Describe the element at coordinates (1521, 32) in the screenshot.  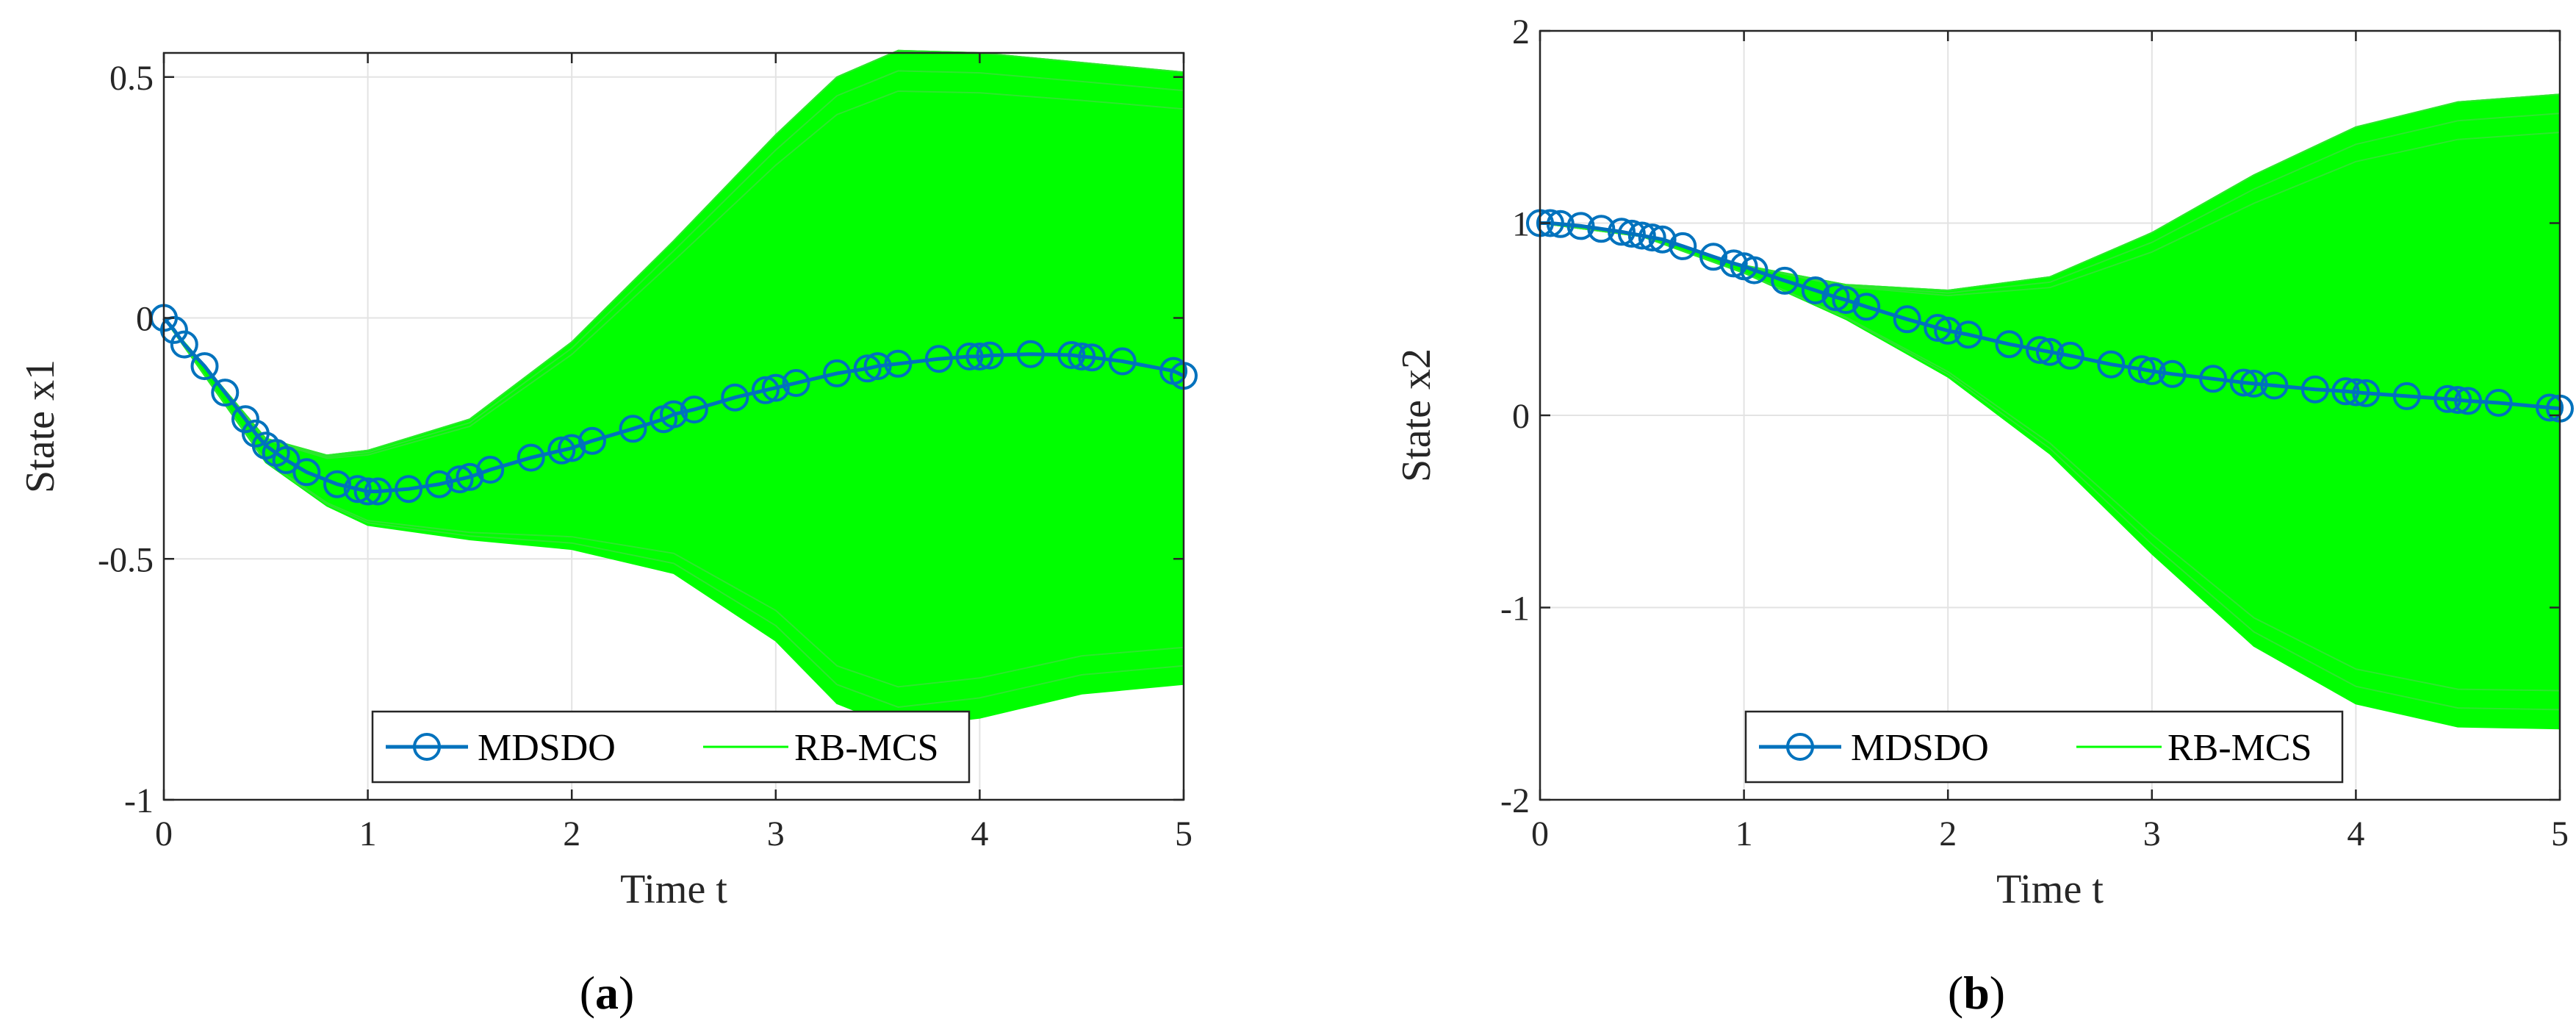
I see `y-tick-label: 2` at that location.